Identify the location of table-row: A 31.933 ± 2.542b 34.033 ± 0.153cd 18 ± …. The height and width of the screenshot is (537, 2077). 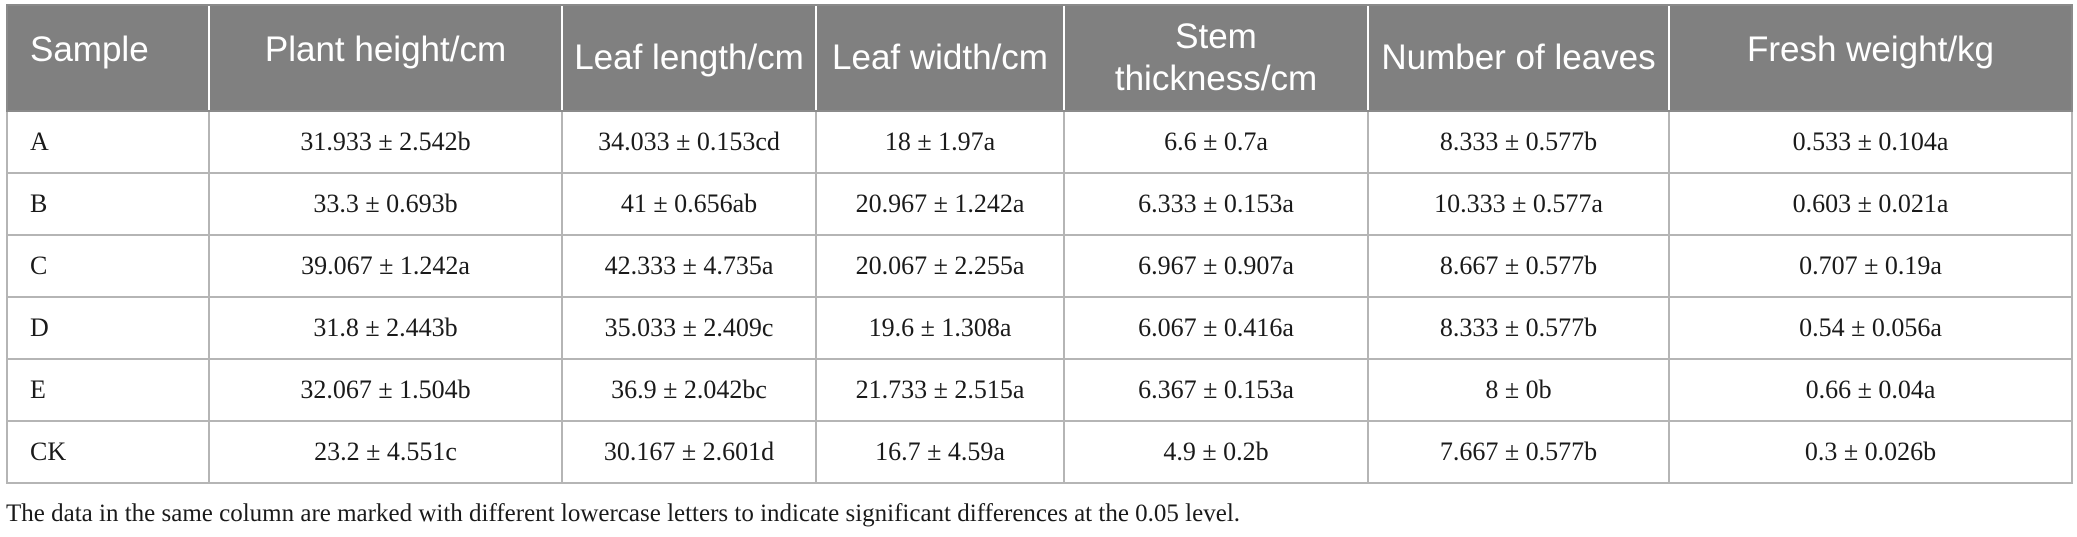
(1039, 142).